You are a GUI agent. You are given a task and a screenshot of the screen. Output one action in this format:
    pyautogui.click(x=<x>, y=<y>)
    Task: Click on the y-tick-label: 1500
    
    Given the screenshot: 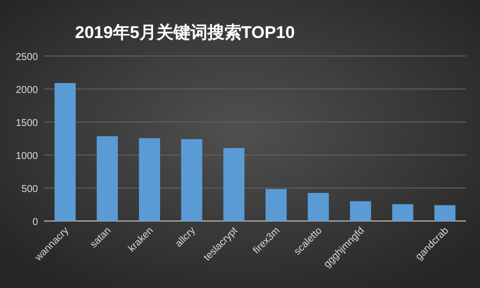 What is the action you would take?
    pyautogui.click(x=27, y=123)
    